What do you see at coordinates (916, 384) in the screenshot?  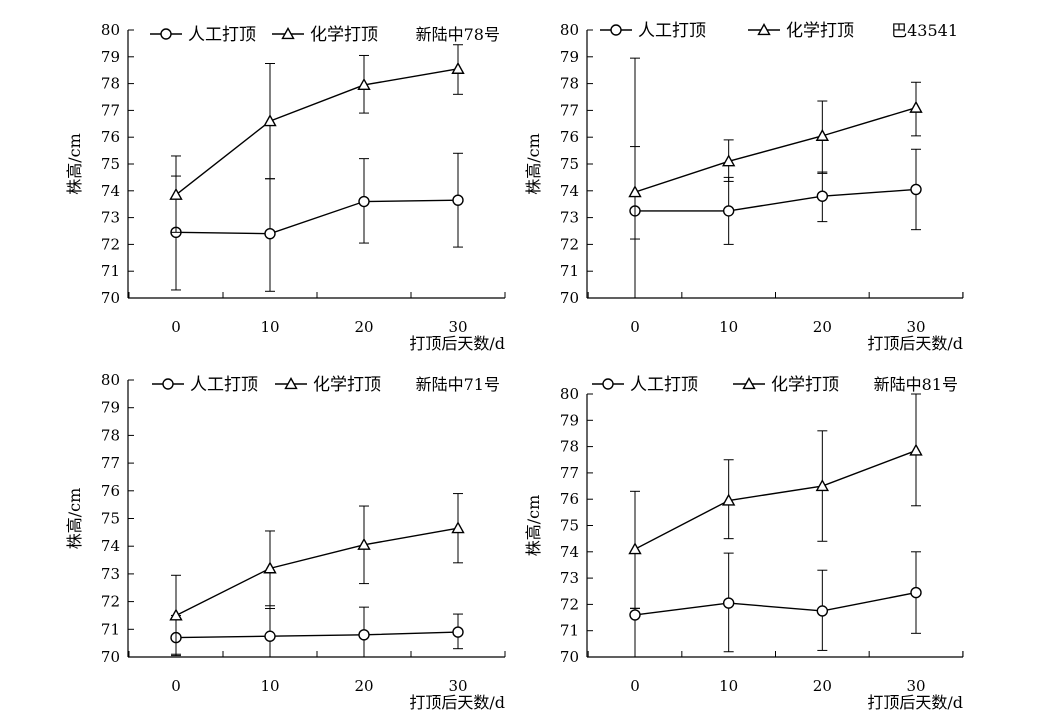 I see `cultivar-label: 新陆中81号` at bounding box center [916, 384].